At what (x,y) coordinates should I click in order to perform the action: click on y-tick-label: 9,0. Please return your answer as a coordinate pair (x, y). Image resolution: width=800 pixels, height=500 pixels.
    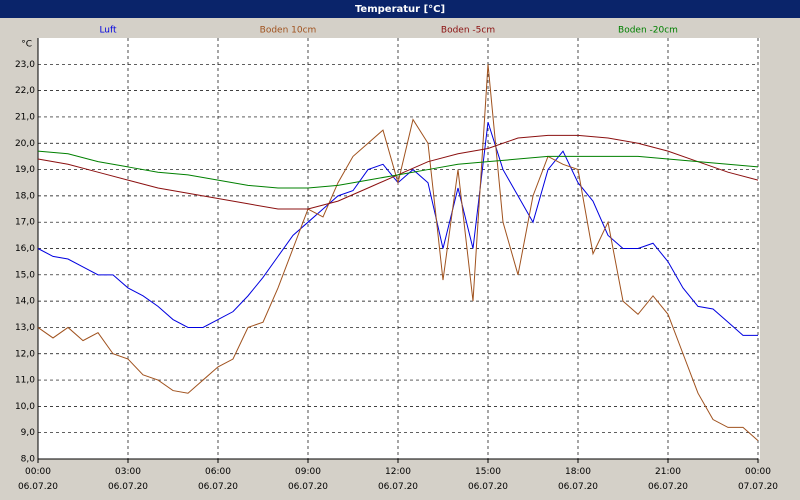
    Looking at the image, I should click on (28, 433).